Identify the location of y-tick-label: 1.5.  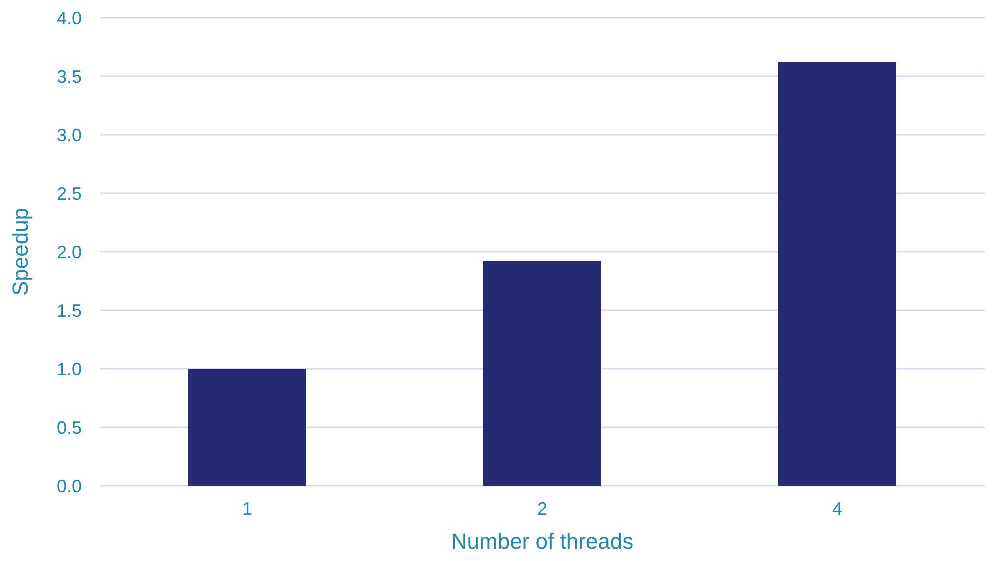
(69, 310).